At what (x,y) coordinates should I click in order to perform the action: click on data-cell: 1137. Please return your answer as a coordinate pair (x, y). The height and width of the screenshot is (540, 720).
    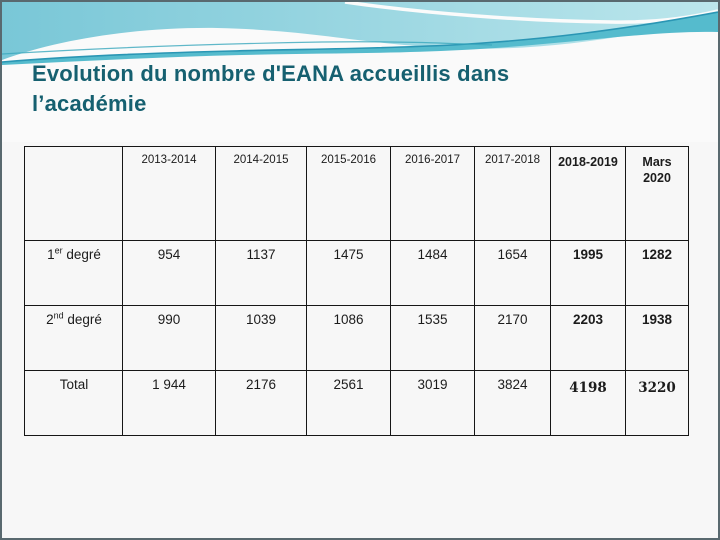
    Looking at the image, I should click on (261, 273).